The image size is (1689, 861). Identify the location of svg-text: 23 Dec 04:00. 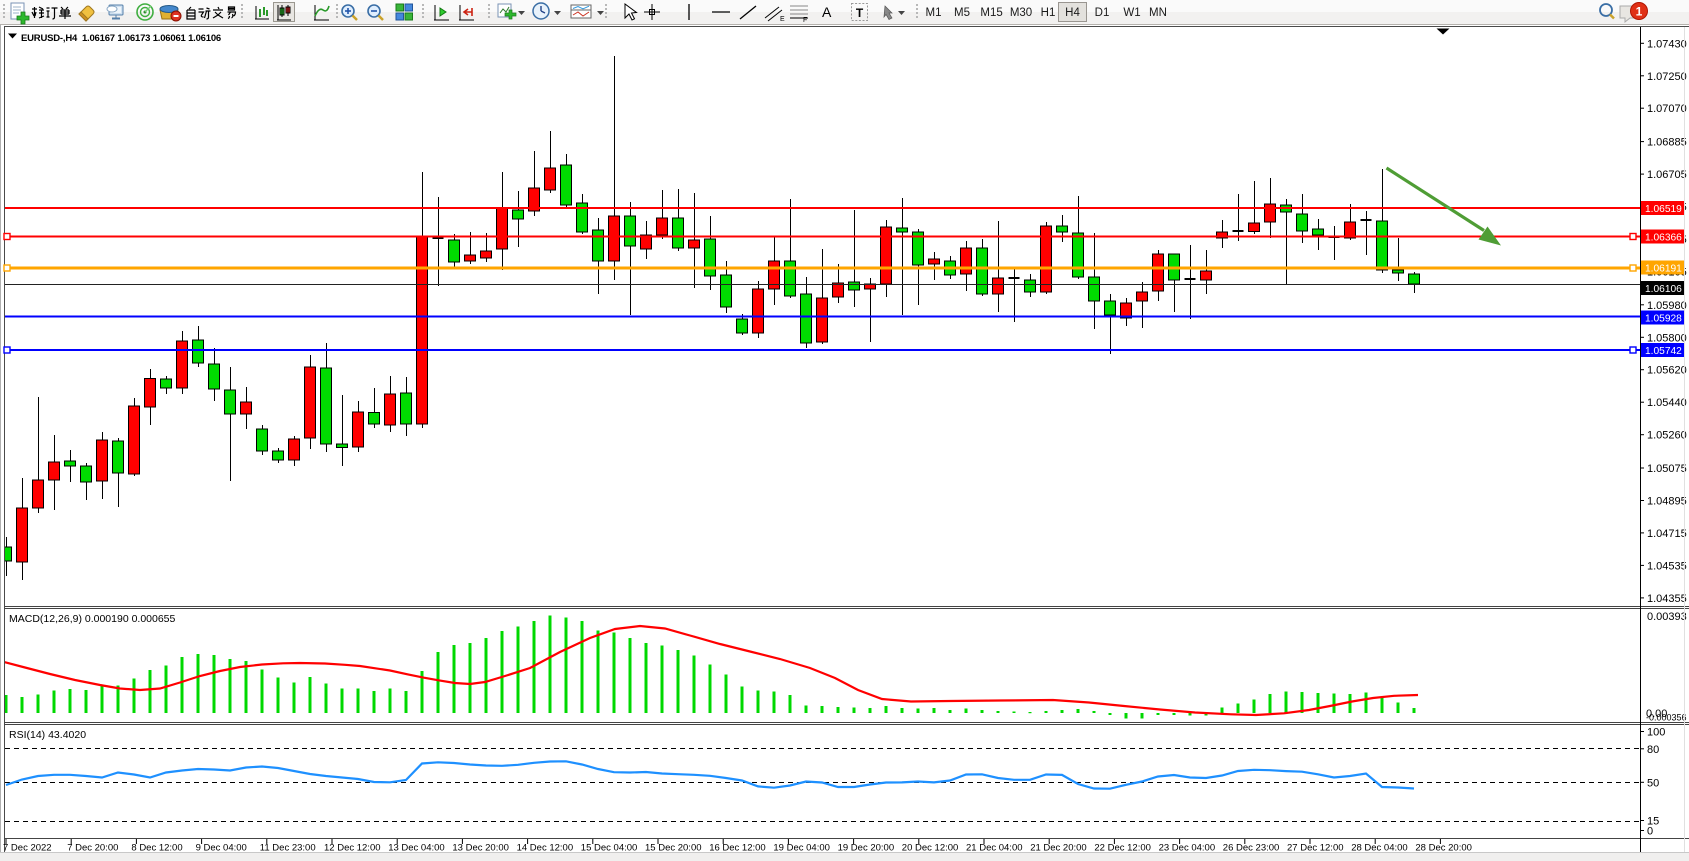
(1187, 848).